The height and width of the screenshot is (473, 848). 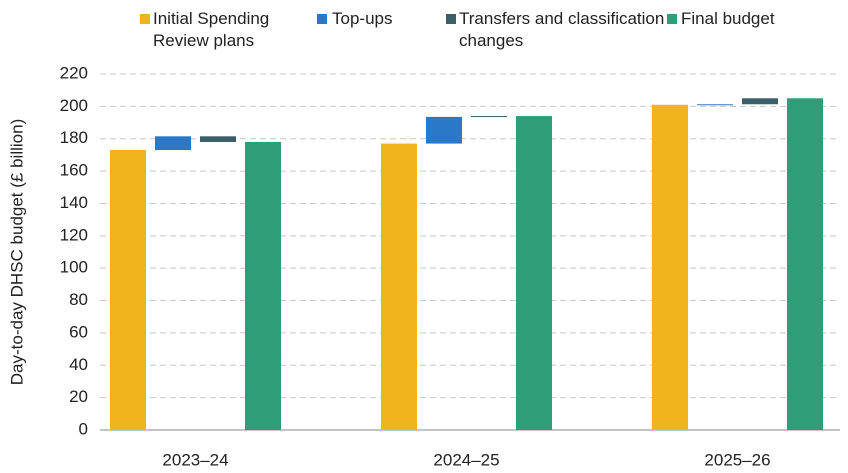 I want to click on y-tick-label: 120, so click(x=74, y=234).